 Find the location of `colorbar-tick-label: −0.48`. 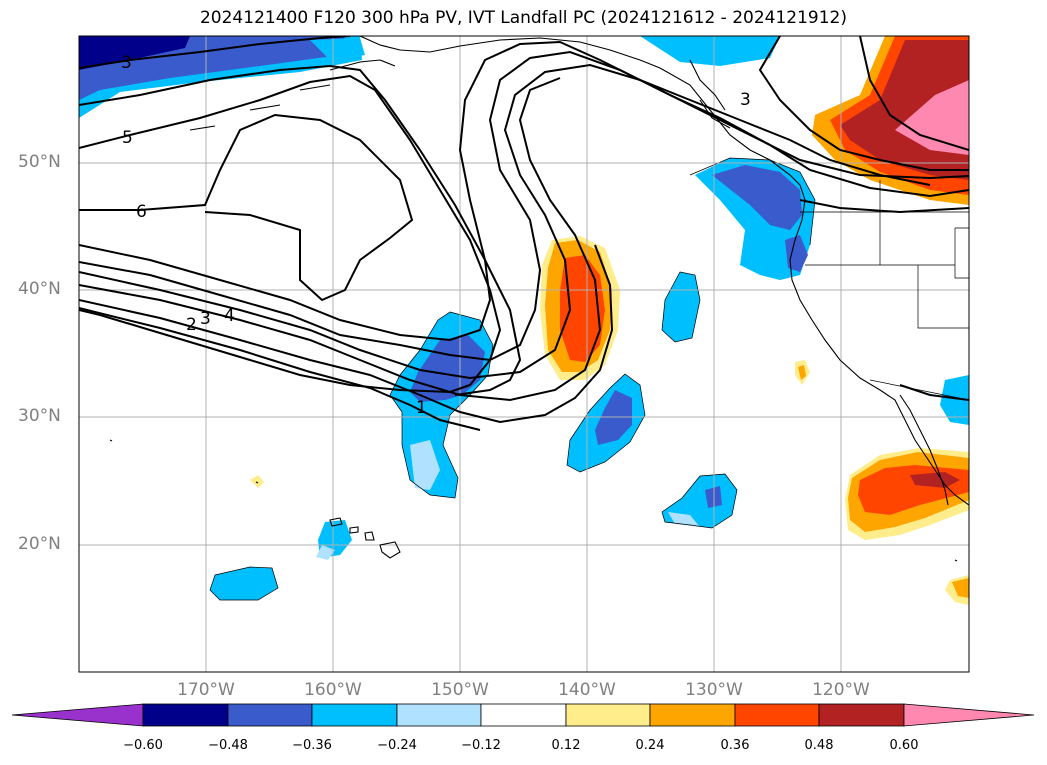

colorbar-tick-label: −0.48 is located at coordinates (228, 745).